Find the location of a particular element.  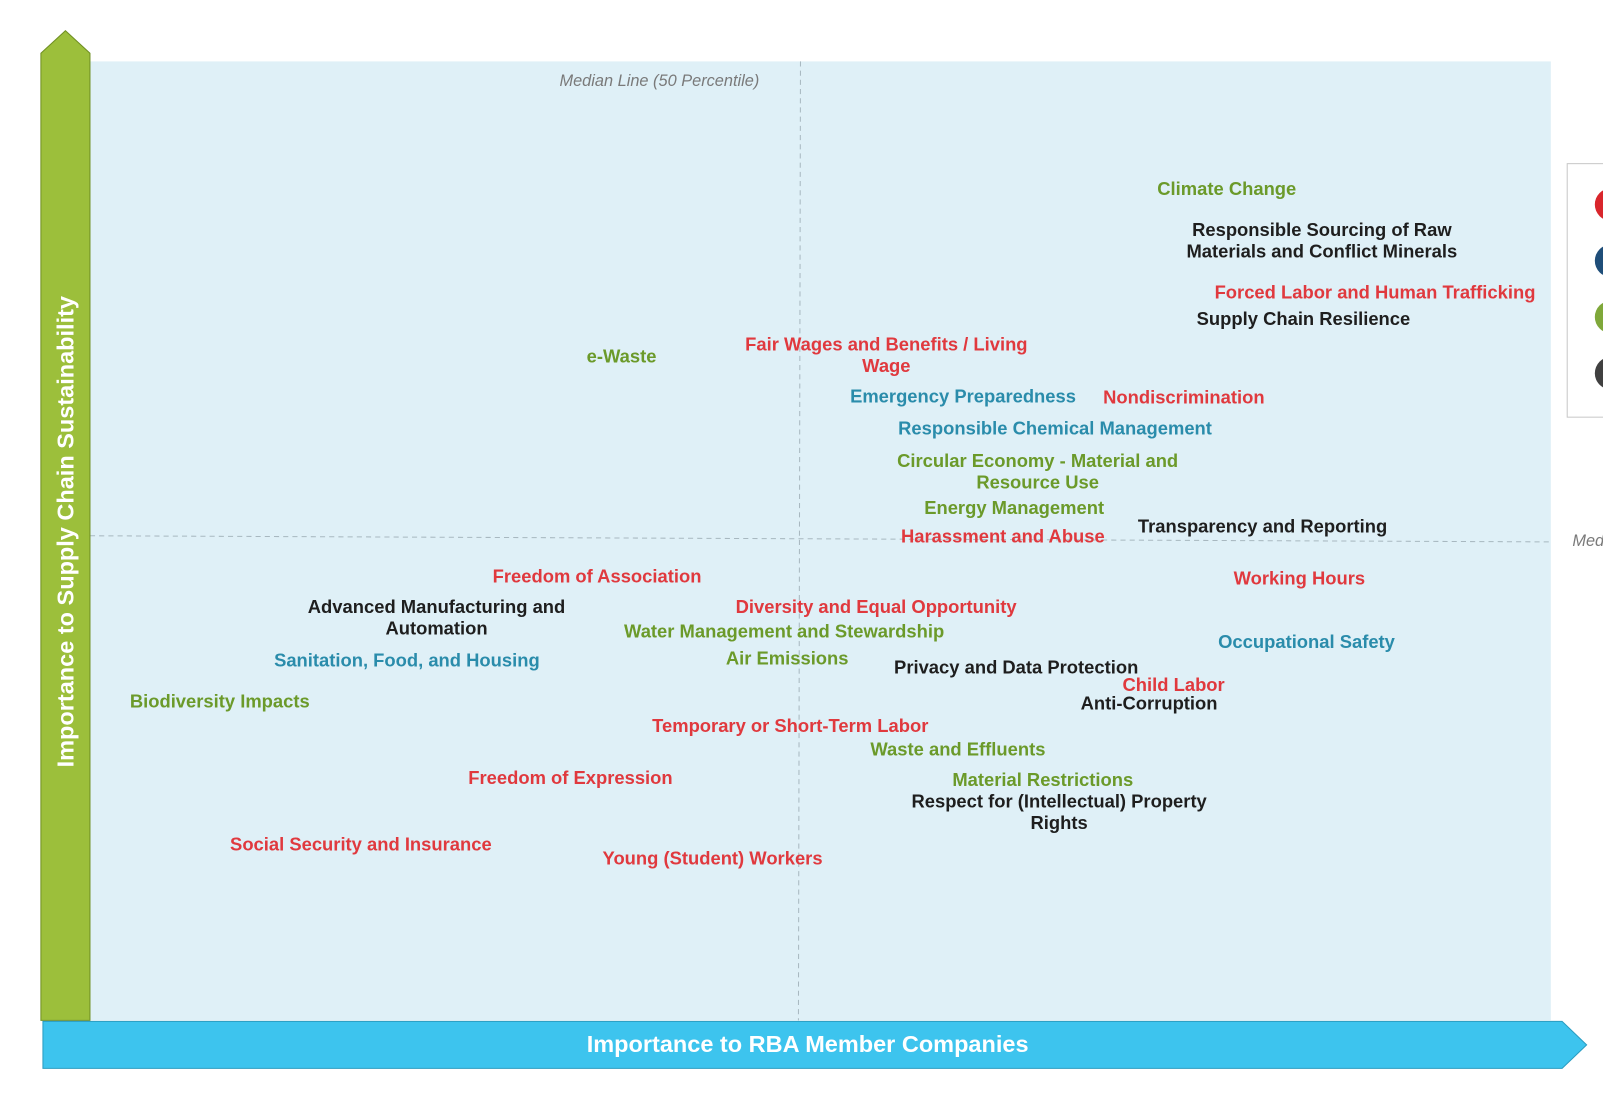

topic-label: Automation is located at coordinates (436, 628).